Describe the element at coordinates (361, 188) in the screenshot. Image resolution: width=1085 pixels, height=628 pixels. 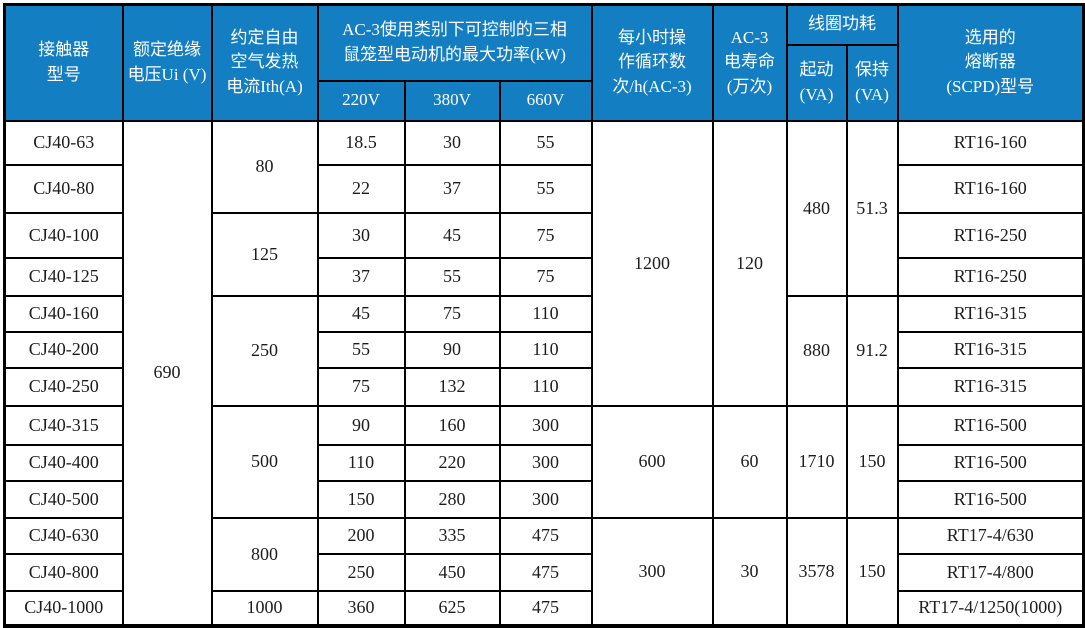
I see `cell-power-220v: 22` at that location.